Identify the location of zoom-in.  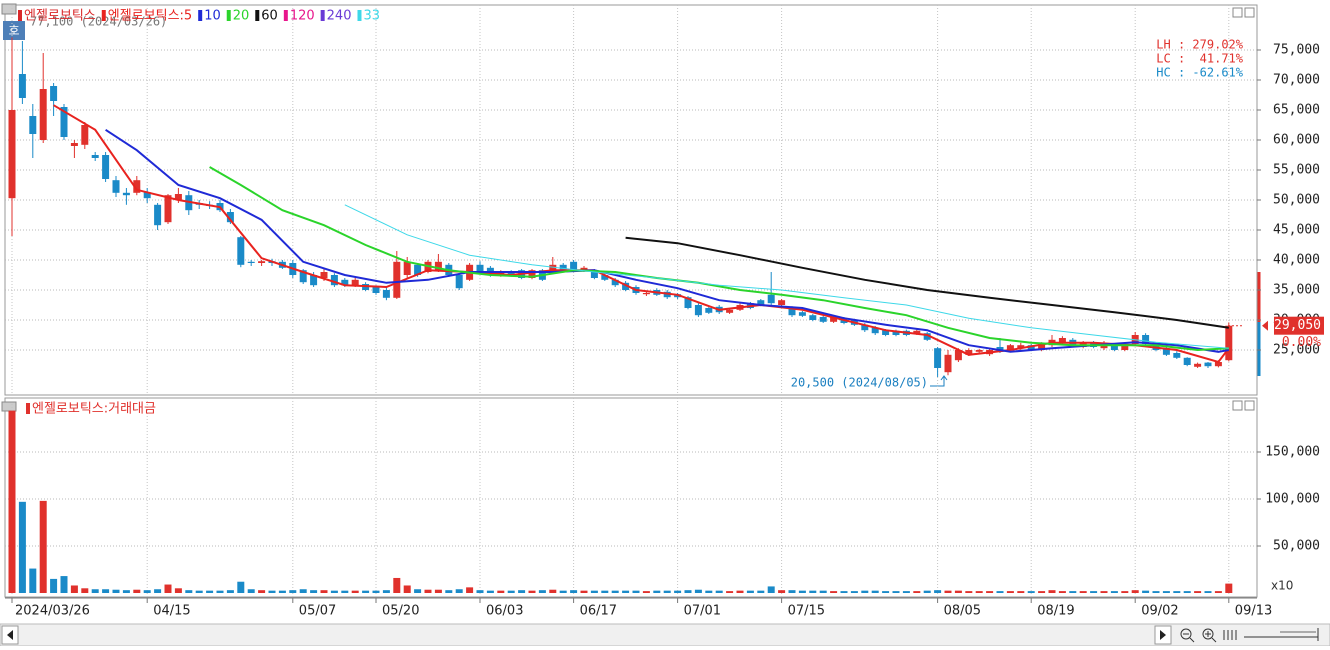
(1209, 635).